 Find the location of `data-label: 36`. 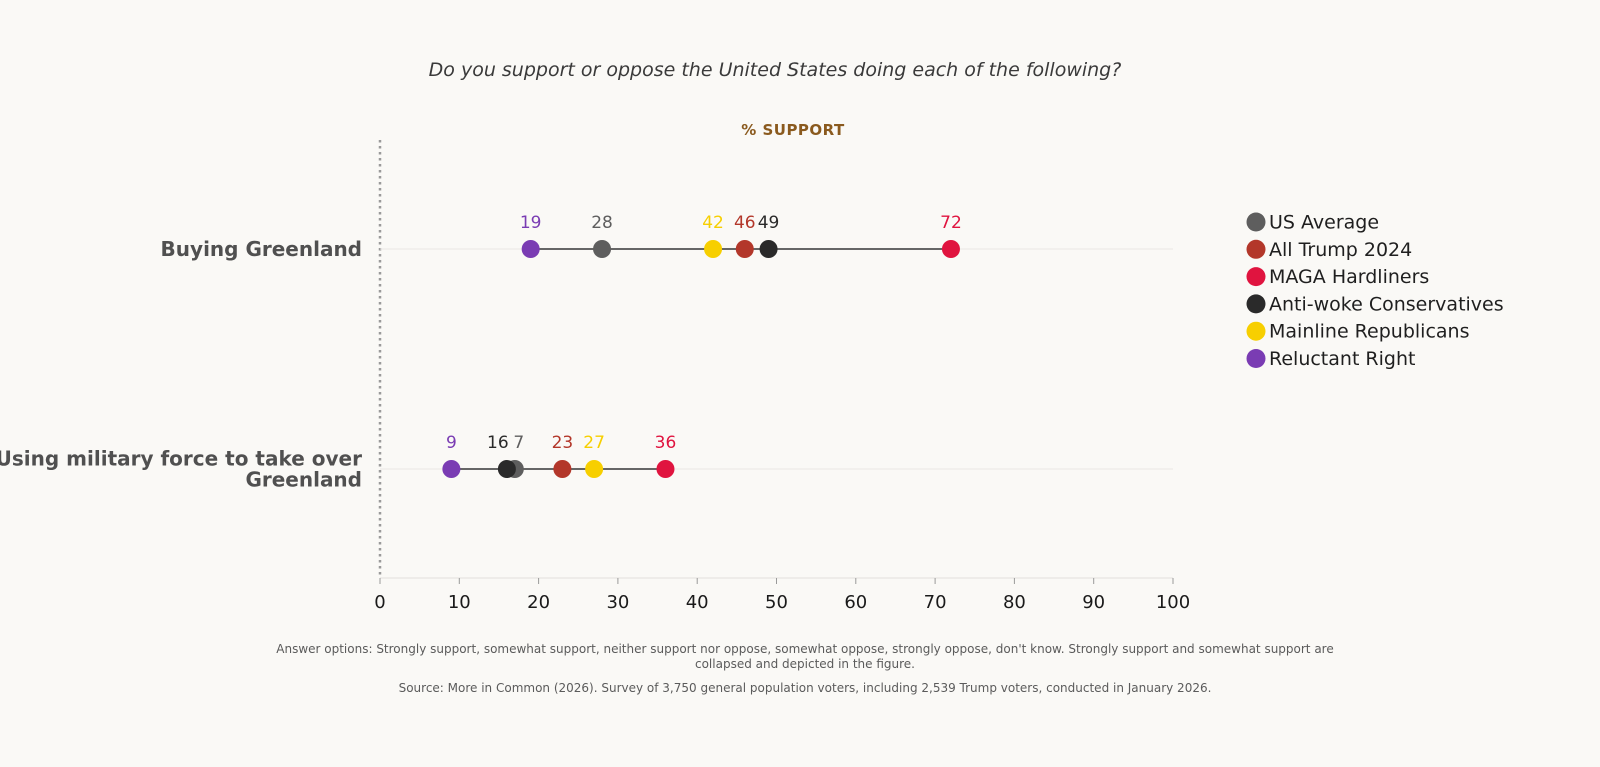

data-label: 36 is located at coordinates (666, 443).